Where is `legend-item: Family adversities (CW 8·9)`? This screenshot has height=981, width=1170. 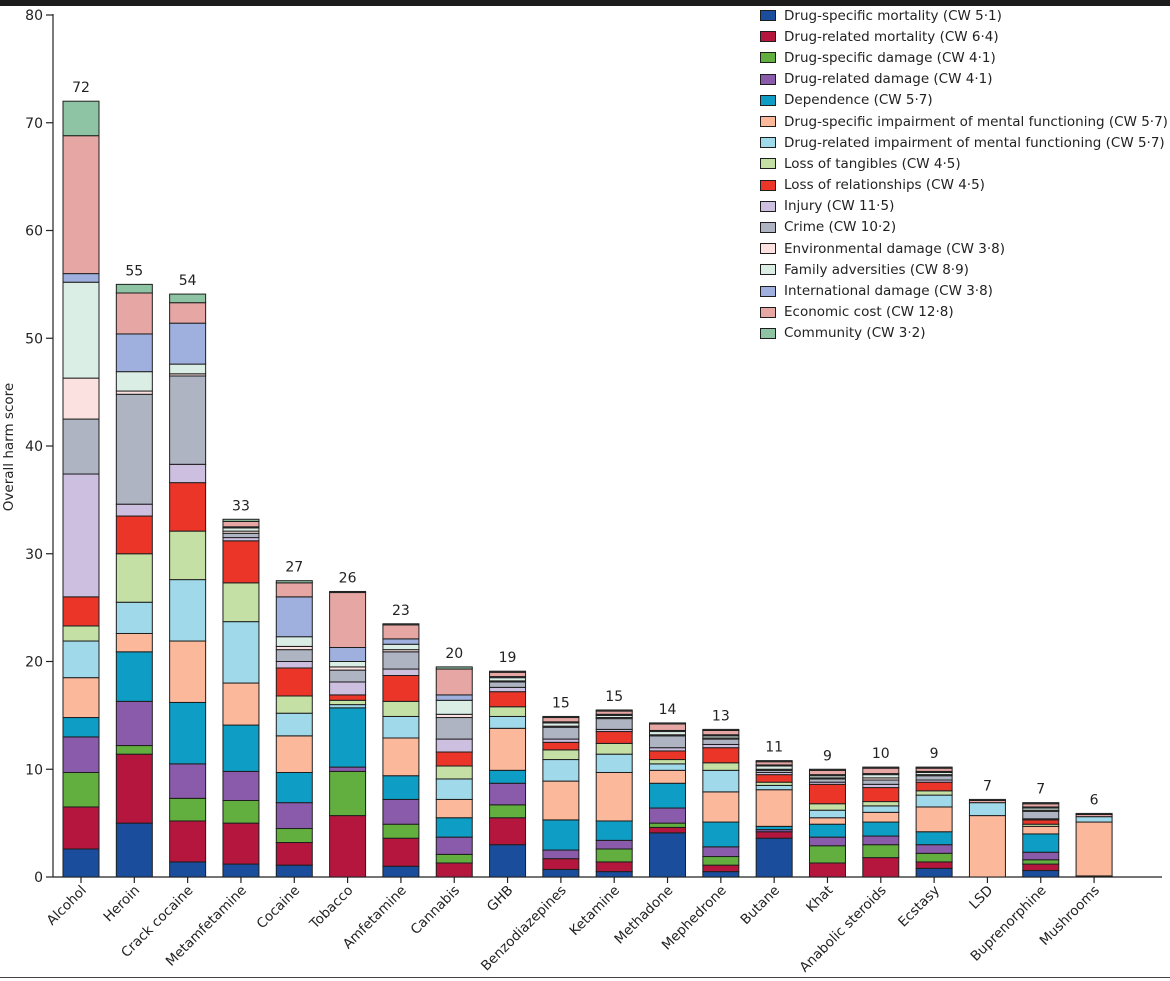
legend-item: Family adversities (CW 8·9) is located at coordinates (964, 269).